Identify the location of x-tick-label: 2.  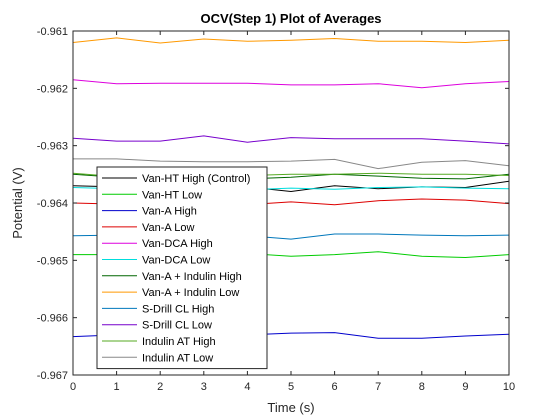
(160, 387).